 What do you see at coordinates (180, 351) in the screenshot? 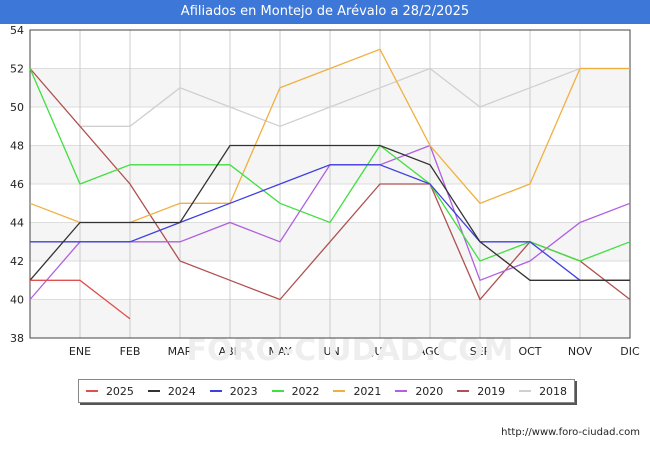
I see `x-tick-label: MAR` at bounding box center [180, 351].